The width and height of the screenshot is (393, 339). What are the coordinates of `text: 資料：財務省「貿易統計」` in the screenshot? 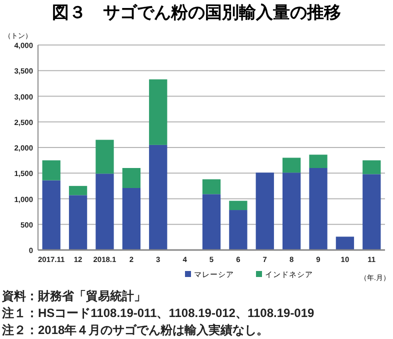 It's located at (73, 296).